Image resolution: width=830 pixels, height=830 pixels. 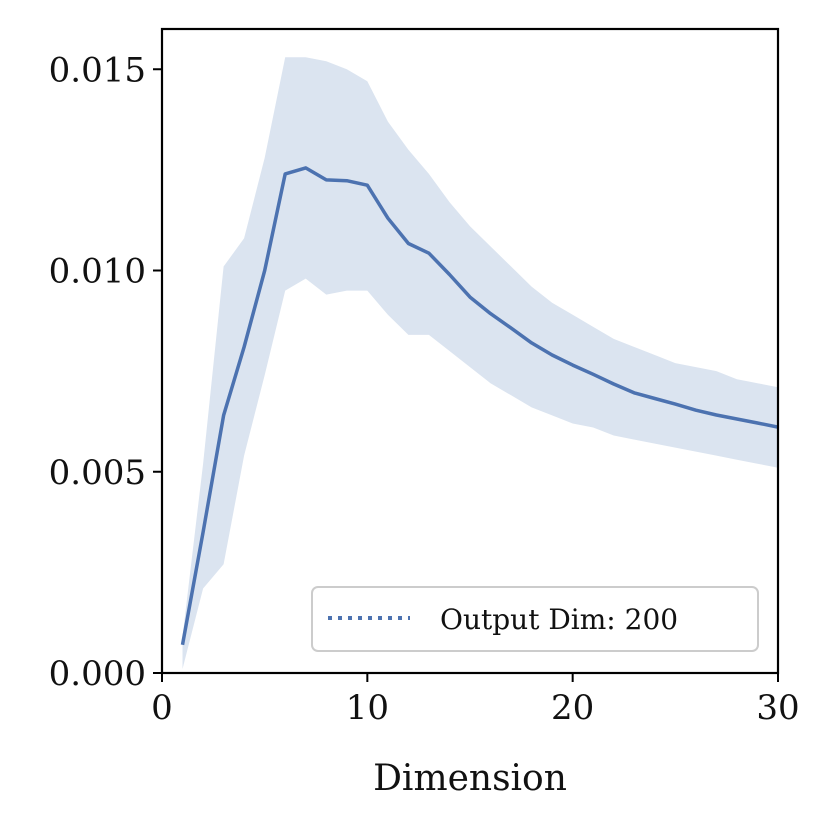 I want to click on y-tick-label: 0.010, so click(x=97, y=272).